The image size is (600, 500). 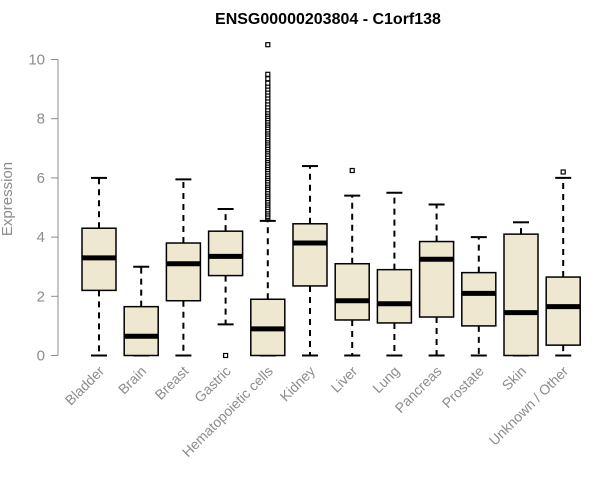 I want to click on x-tick-label: Breast, so click(x=172, y=383).